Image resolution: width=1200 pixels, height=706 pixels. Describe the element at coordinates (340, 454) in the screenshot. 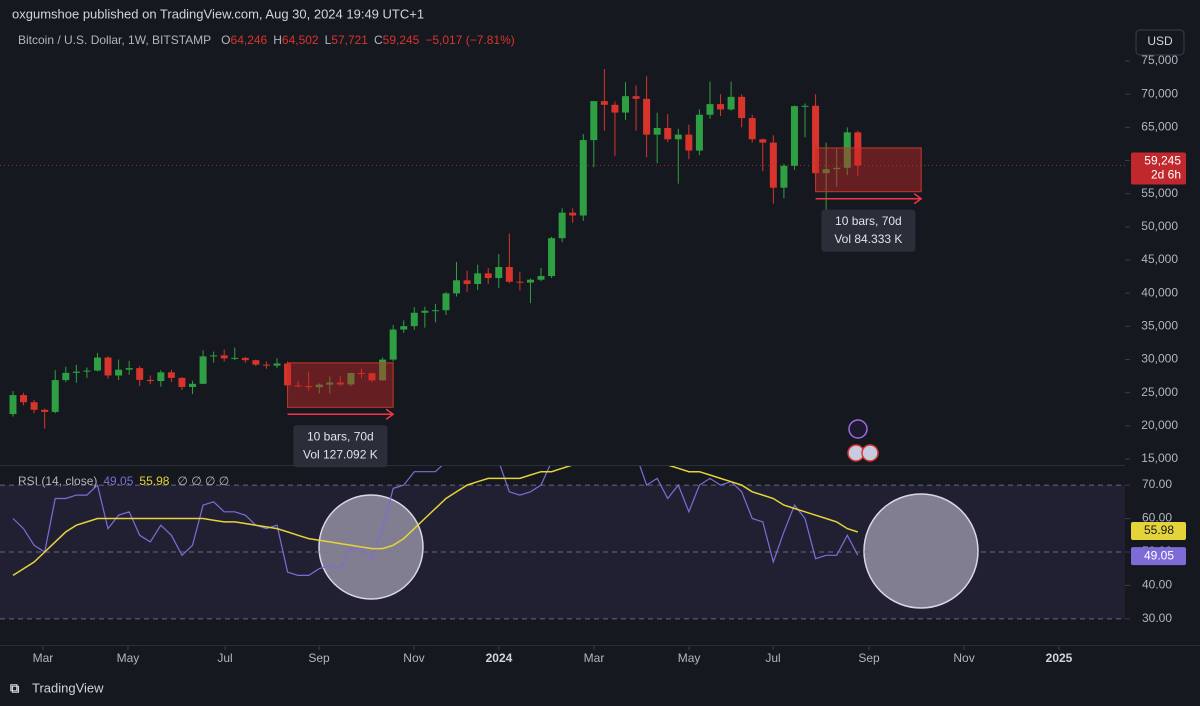

I see `range-volume: Vol 127.092 K` at that location.